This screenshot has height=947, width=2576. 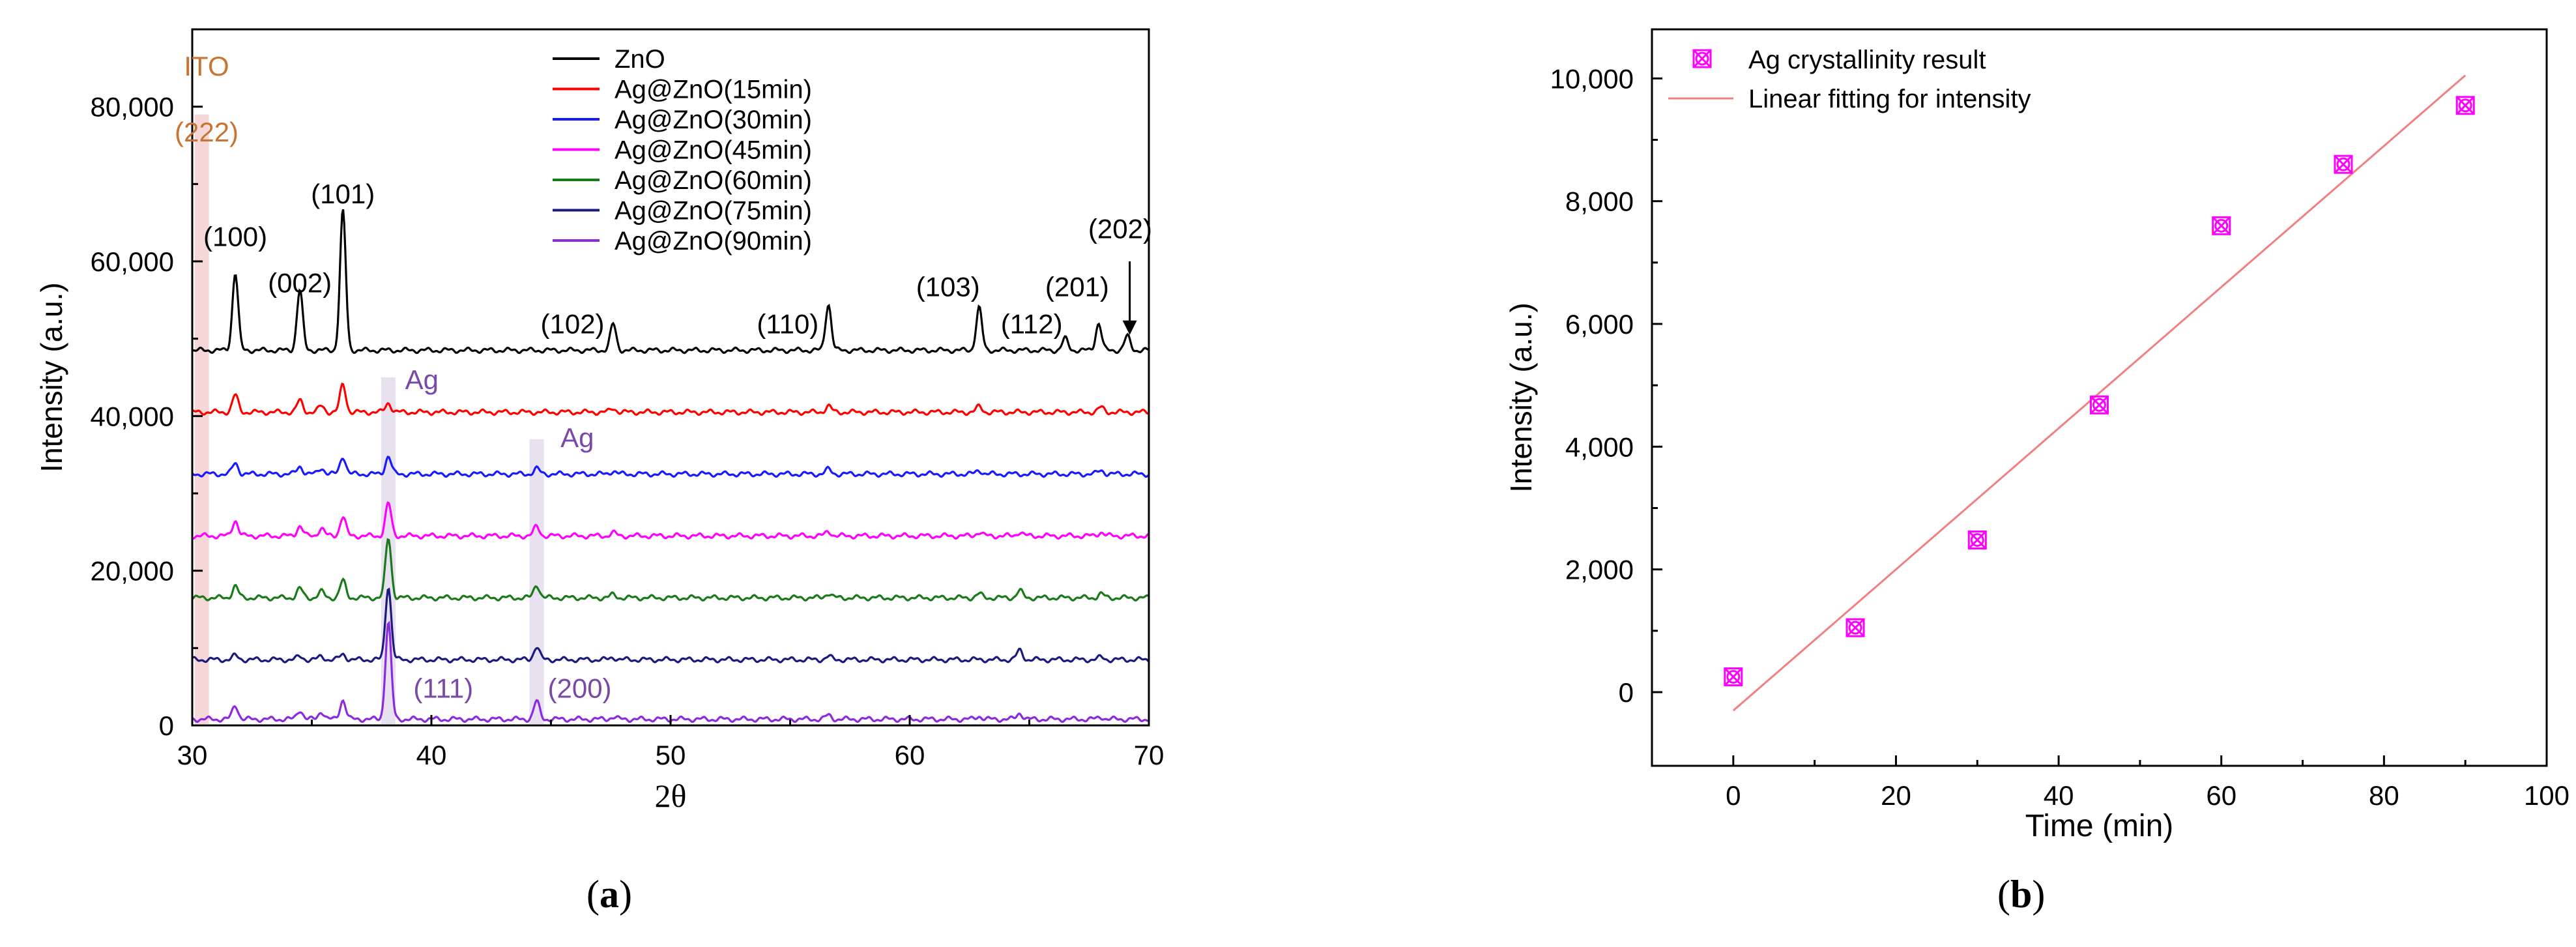 What do you see at coordinates (1599, 202) in the screenshot?
I see `y-tick-label-4: 8,000` at bounding box center [1599, 202].